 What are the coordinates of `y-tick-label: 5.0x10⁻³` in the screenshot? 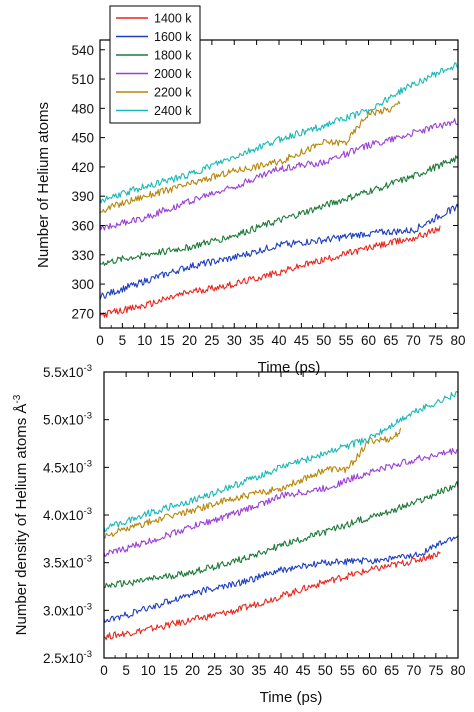 It's located at (67, 419).